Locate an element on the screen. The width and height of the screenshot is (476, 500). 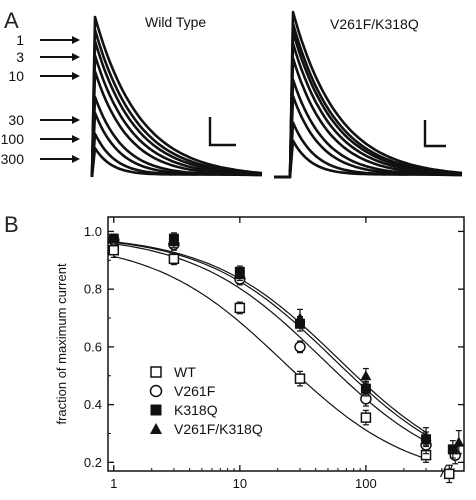
wt-current-traces is located at coordinates (176, 96).